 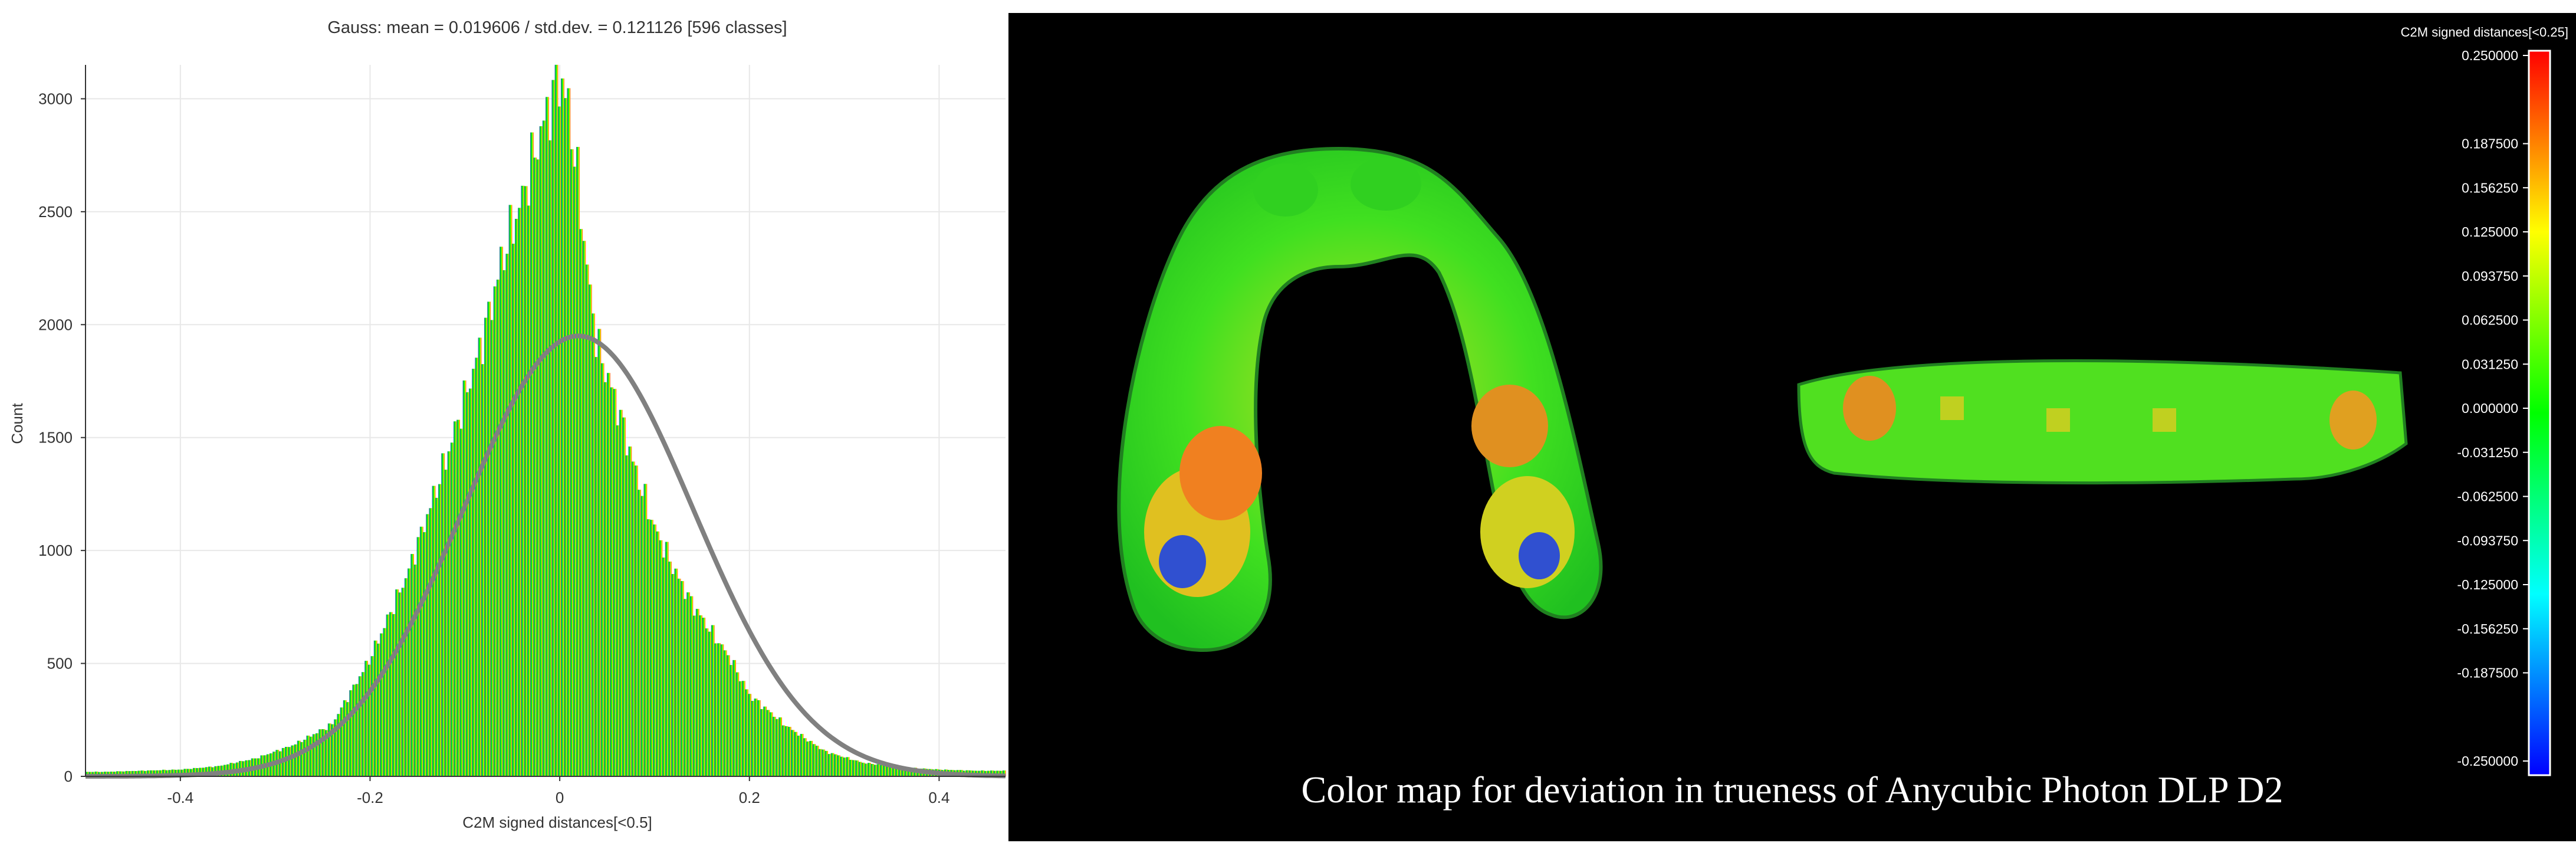 I want to click on y-tick-label: 1500, so click(x=55, y=438).